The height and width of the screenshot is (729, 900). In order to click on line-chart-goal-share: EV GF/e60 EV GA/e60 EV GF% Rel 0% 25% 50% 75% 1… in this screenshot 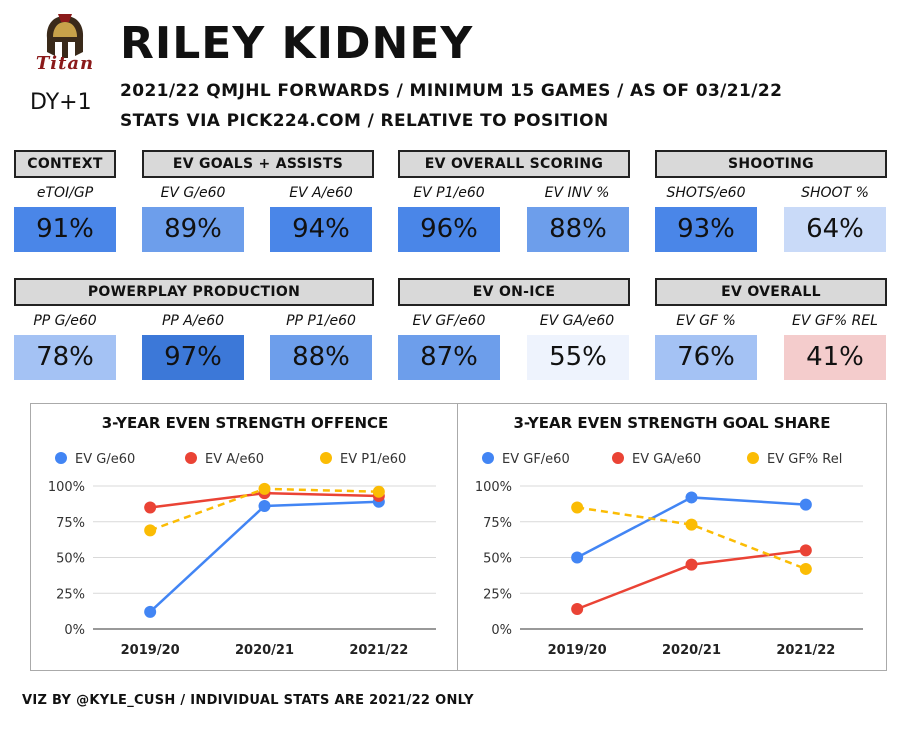, I will do `click(669, 555)`.